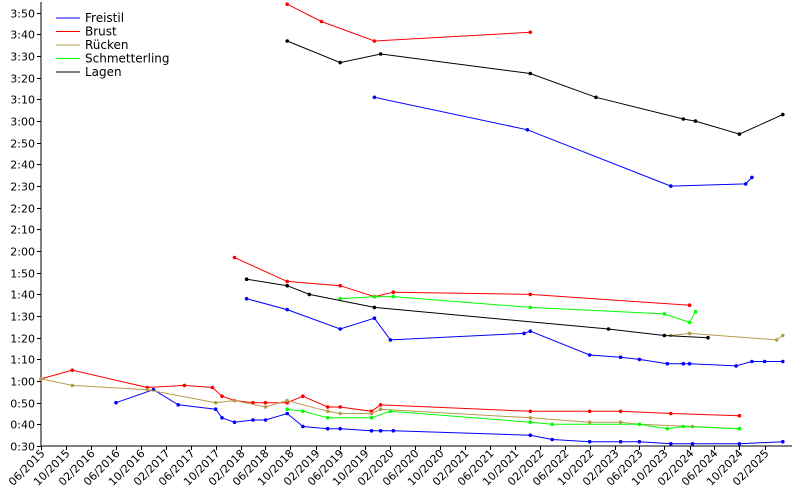  I want to click on series-line-r-cken, so click(727, 336).